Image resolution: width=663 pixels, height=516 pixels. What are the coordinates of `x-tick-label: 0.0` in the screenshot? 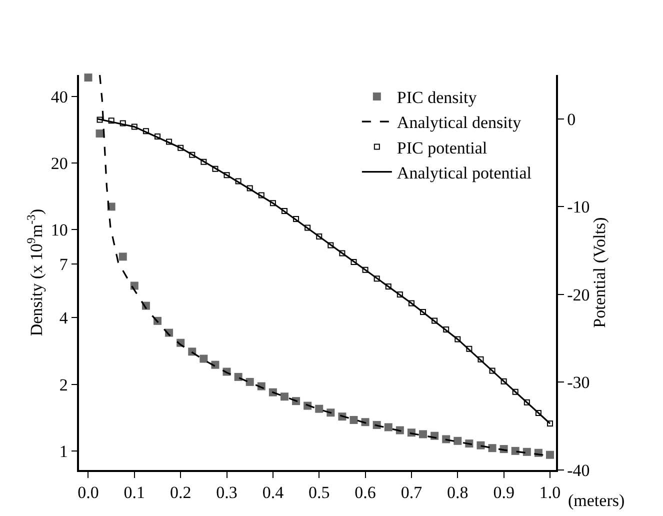 It's located at (88, 492).